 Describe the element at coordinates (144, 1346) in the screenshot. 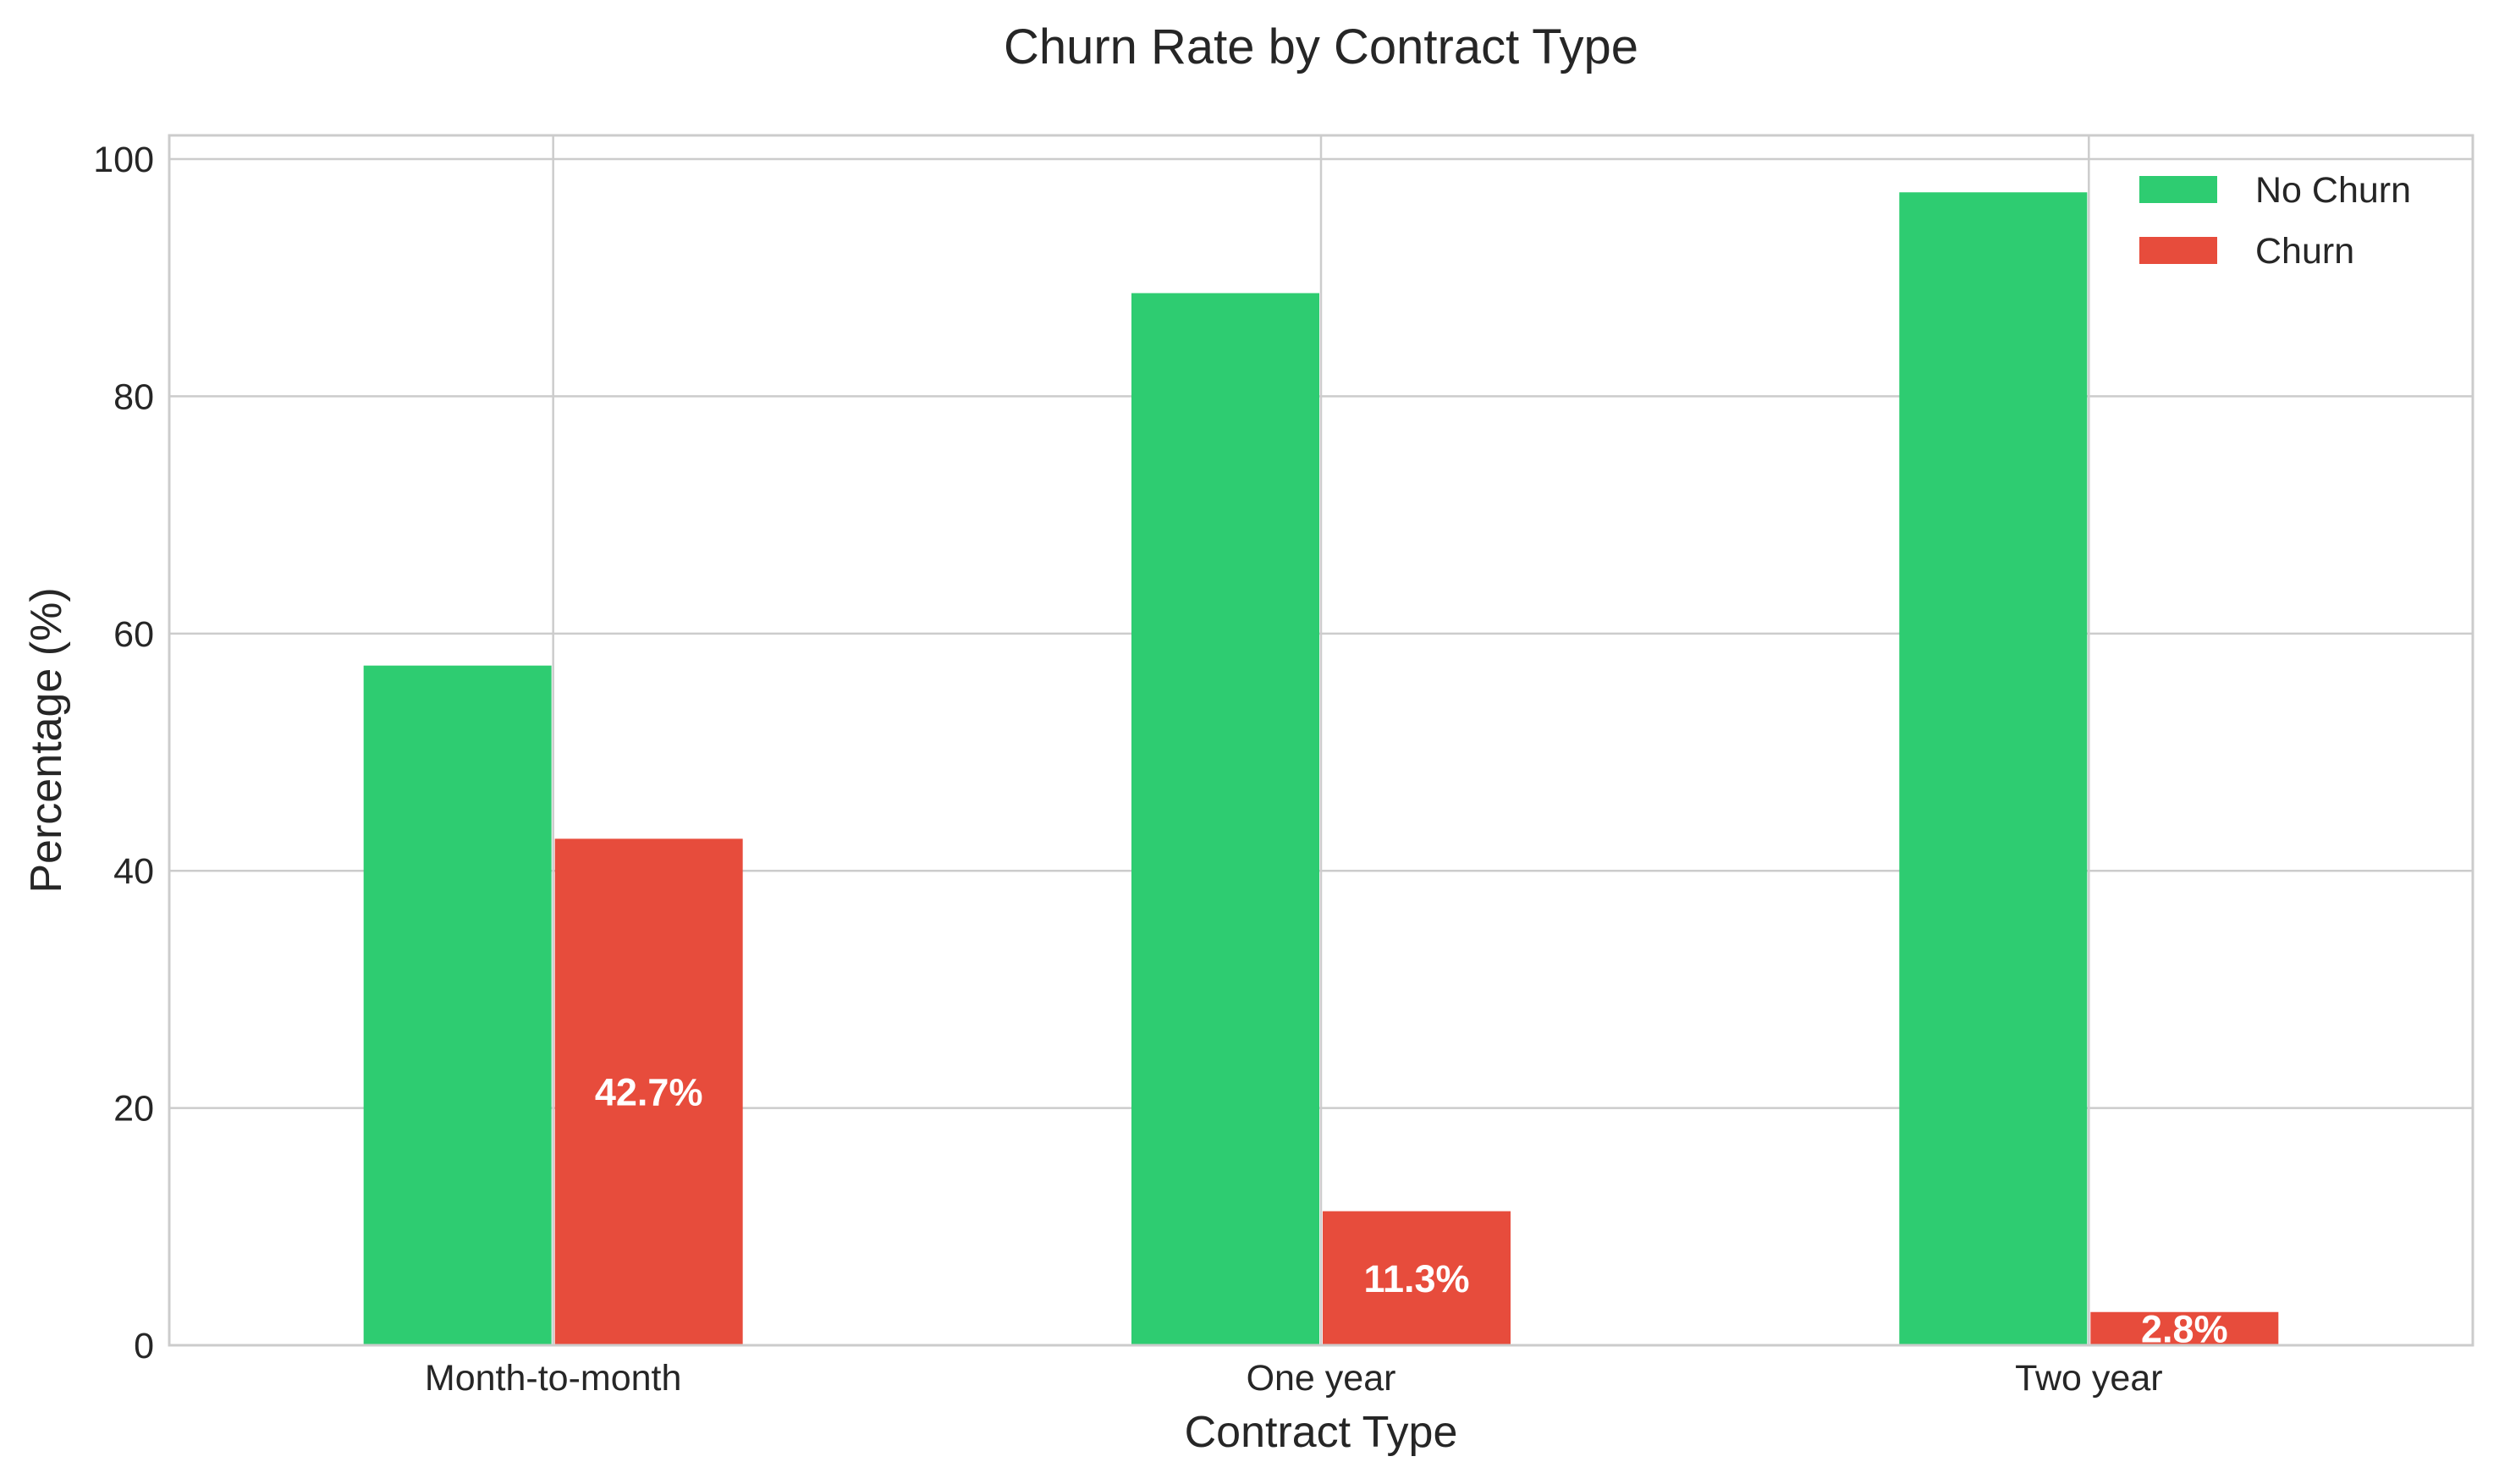

I see `y-tick-label: 0` at that location.